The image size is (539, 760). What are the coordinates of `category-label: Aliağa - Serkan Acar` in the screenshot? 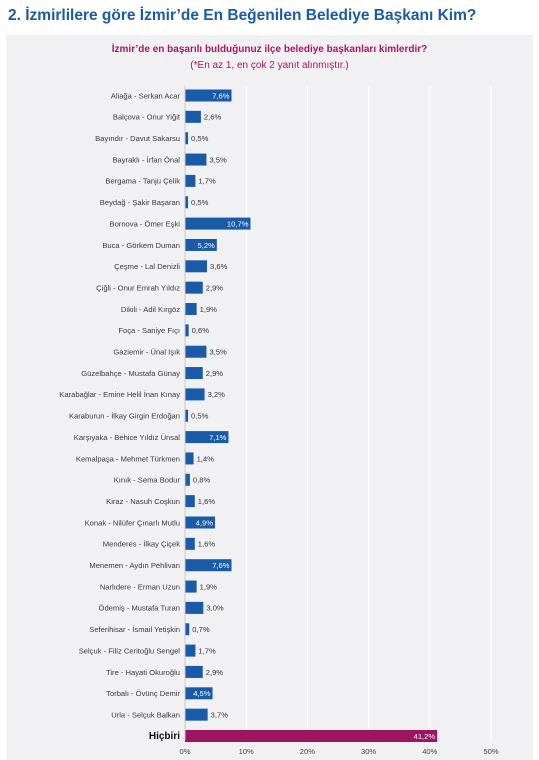 It's located at (146, 95).